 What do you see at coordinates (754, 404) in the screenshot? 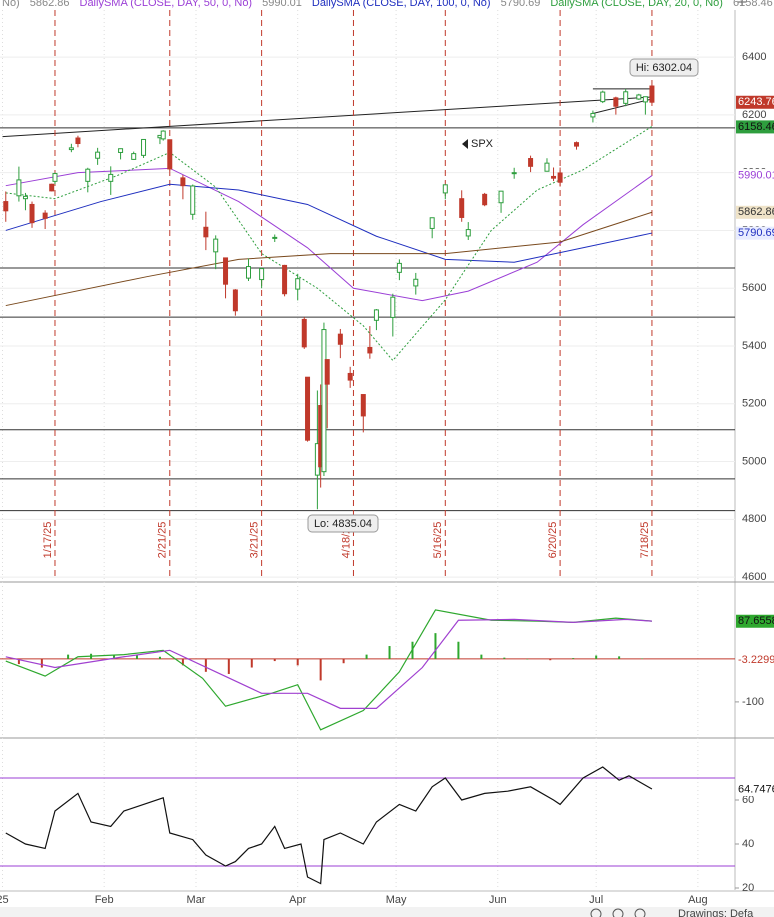
I see `y-tick-label: 5200` at bounding box center [754, 404].